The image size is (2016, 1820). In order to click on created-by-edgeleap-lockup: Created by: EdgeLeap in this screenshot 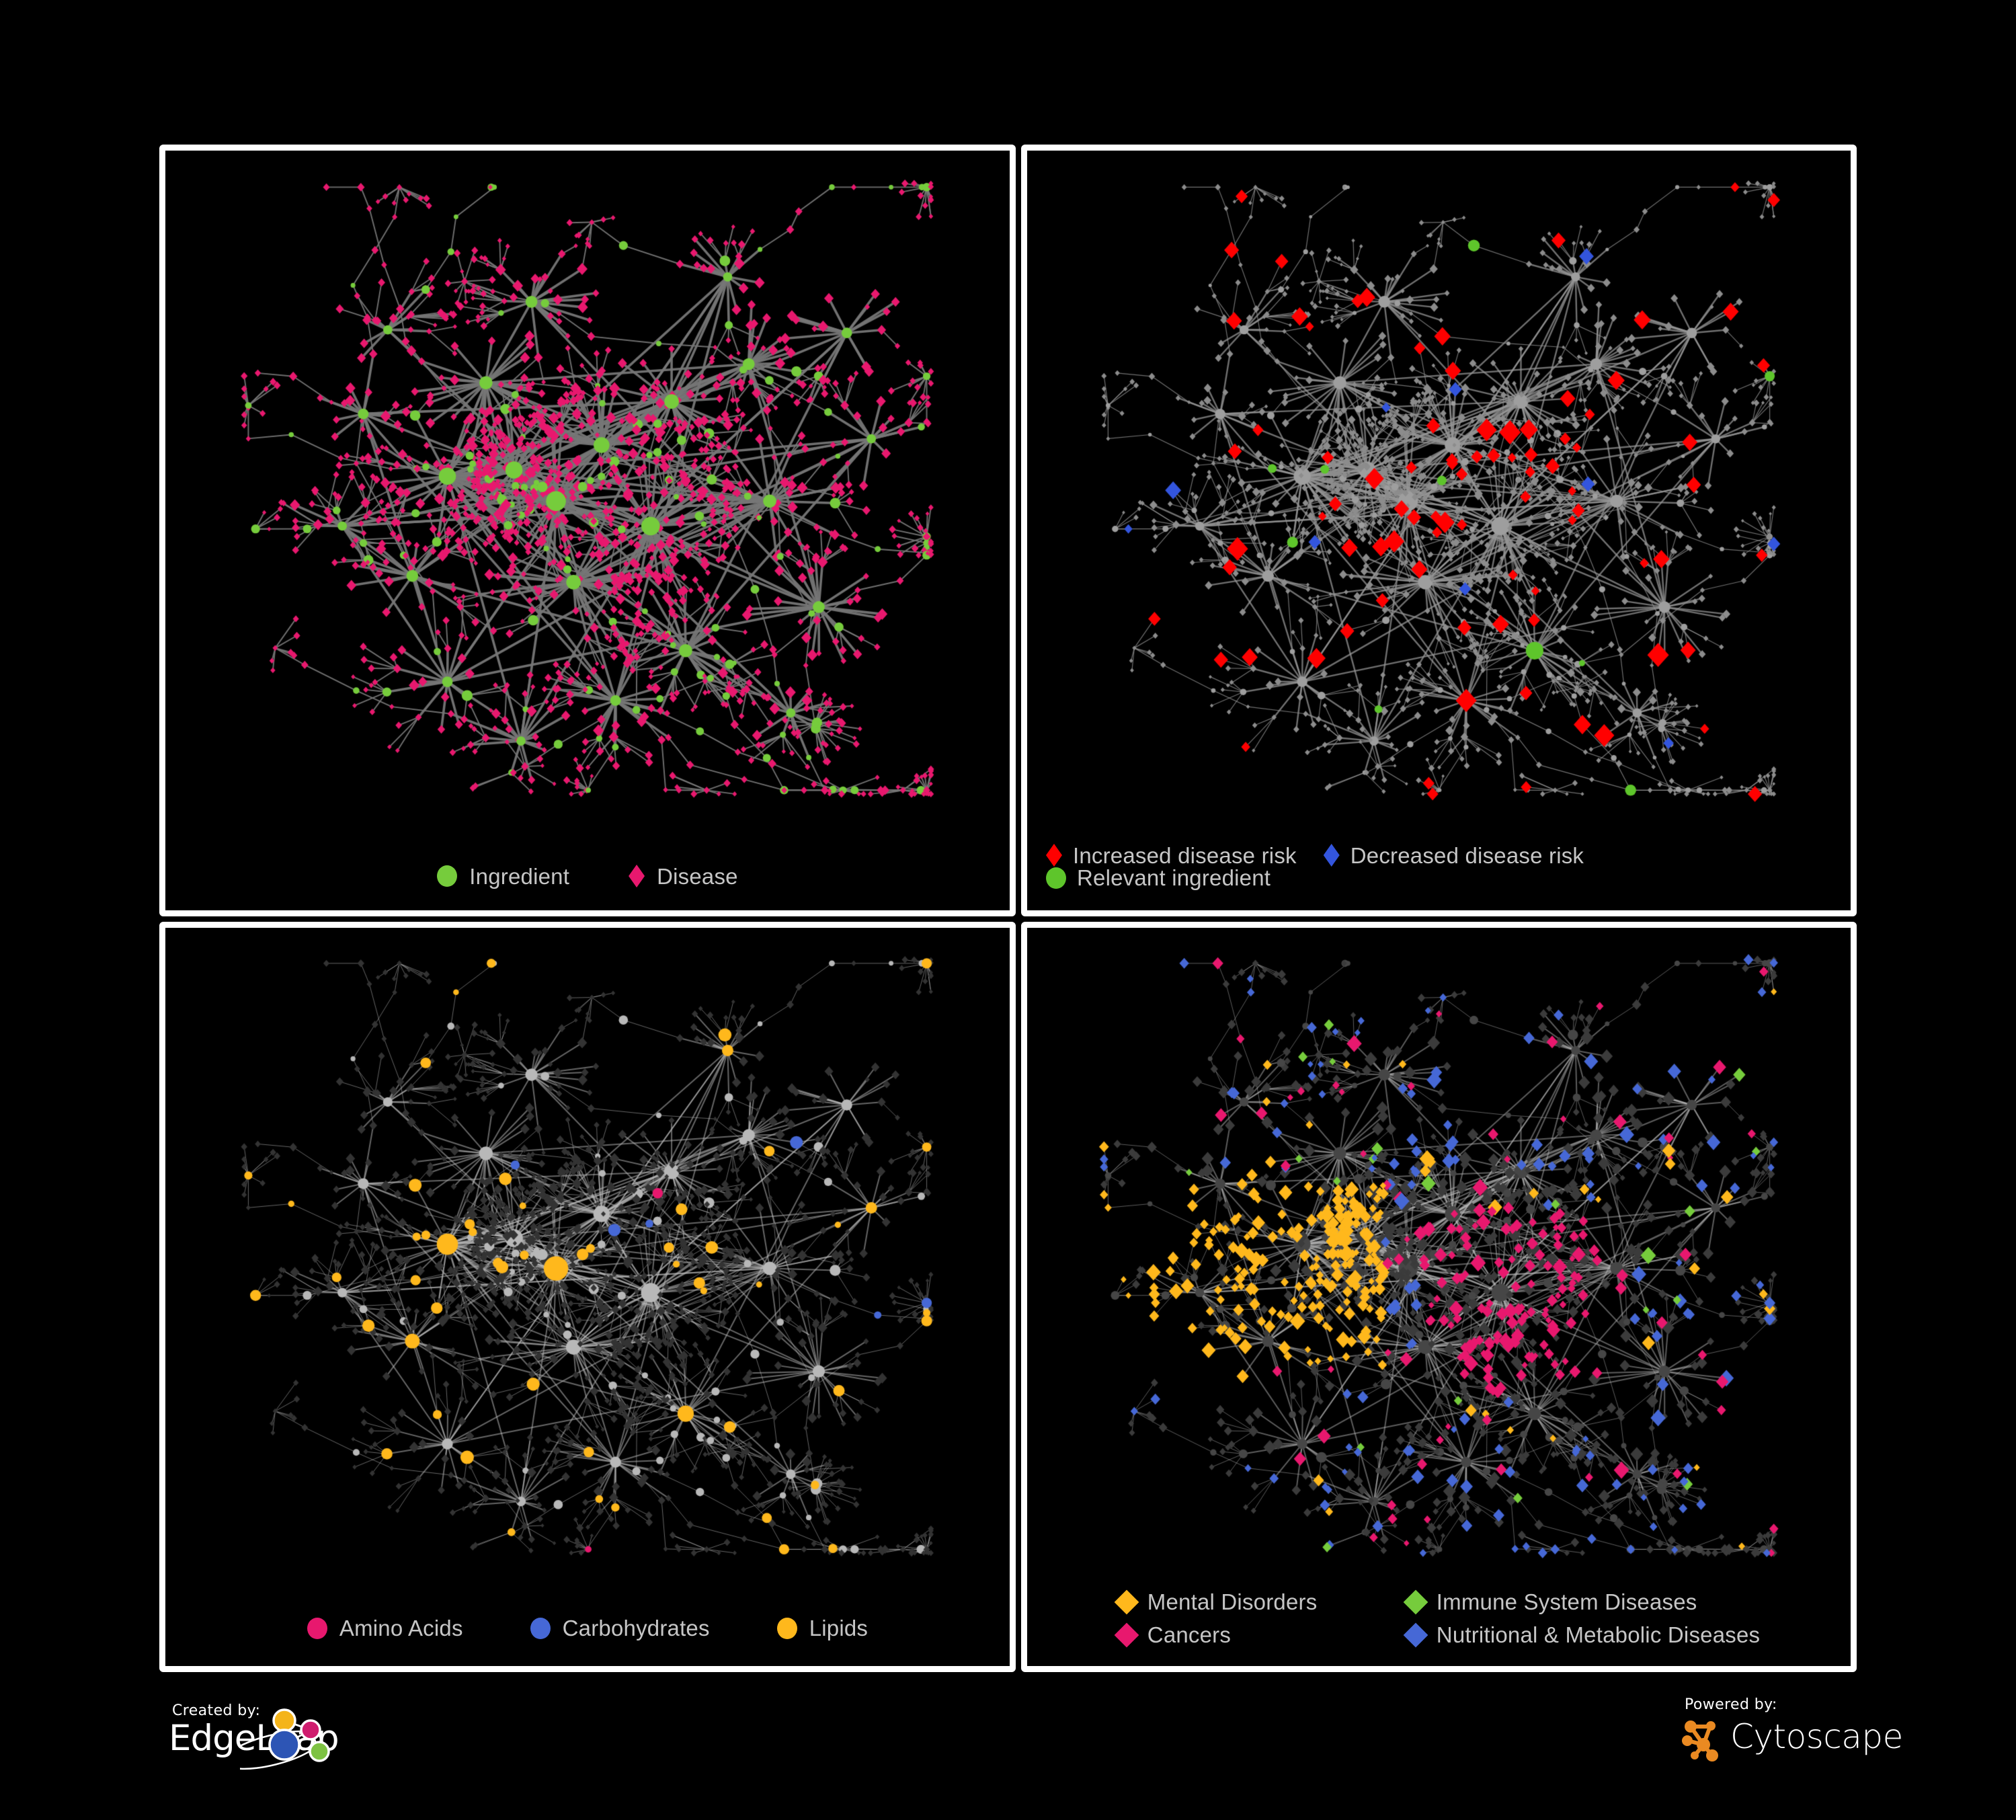, I will do `click(260, 1747)`.